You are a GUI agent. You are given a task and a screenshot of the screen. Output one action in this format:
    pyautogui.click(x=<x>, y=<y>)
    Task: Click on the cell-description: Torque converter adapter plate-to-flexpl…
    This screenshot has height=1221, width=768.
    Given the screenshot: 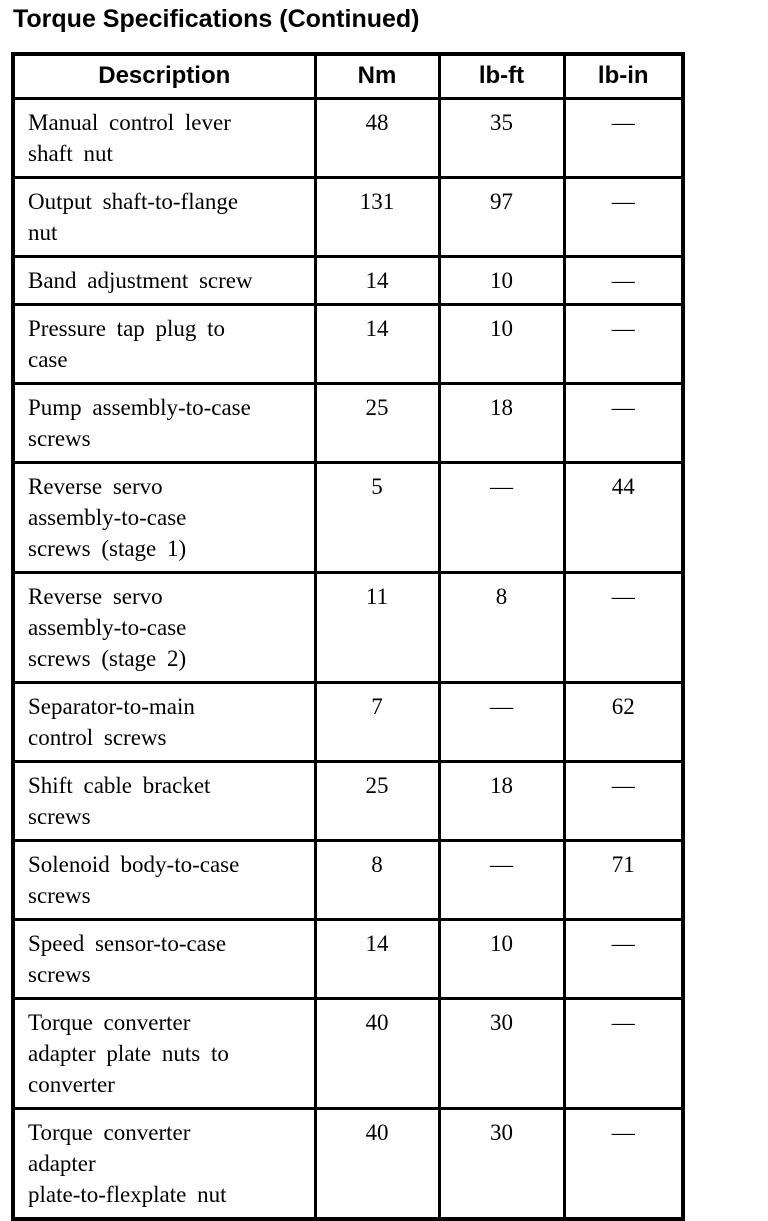 What is the action you would take?
    pyautogui.click(x=164, y=1164)
    